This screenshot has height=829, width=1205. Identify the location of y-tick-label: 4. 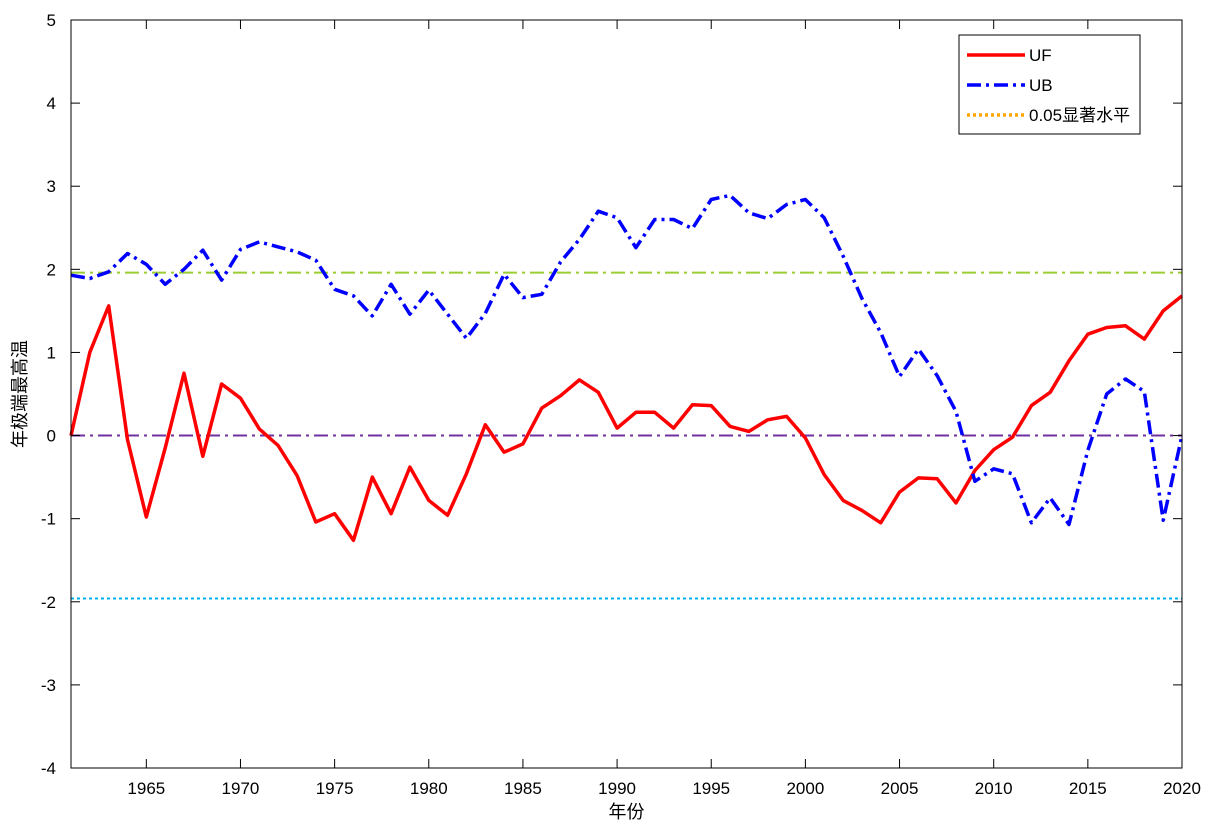
(51, 103).